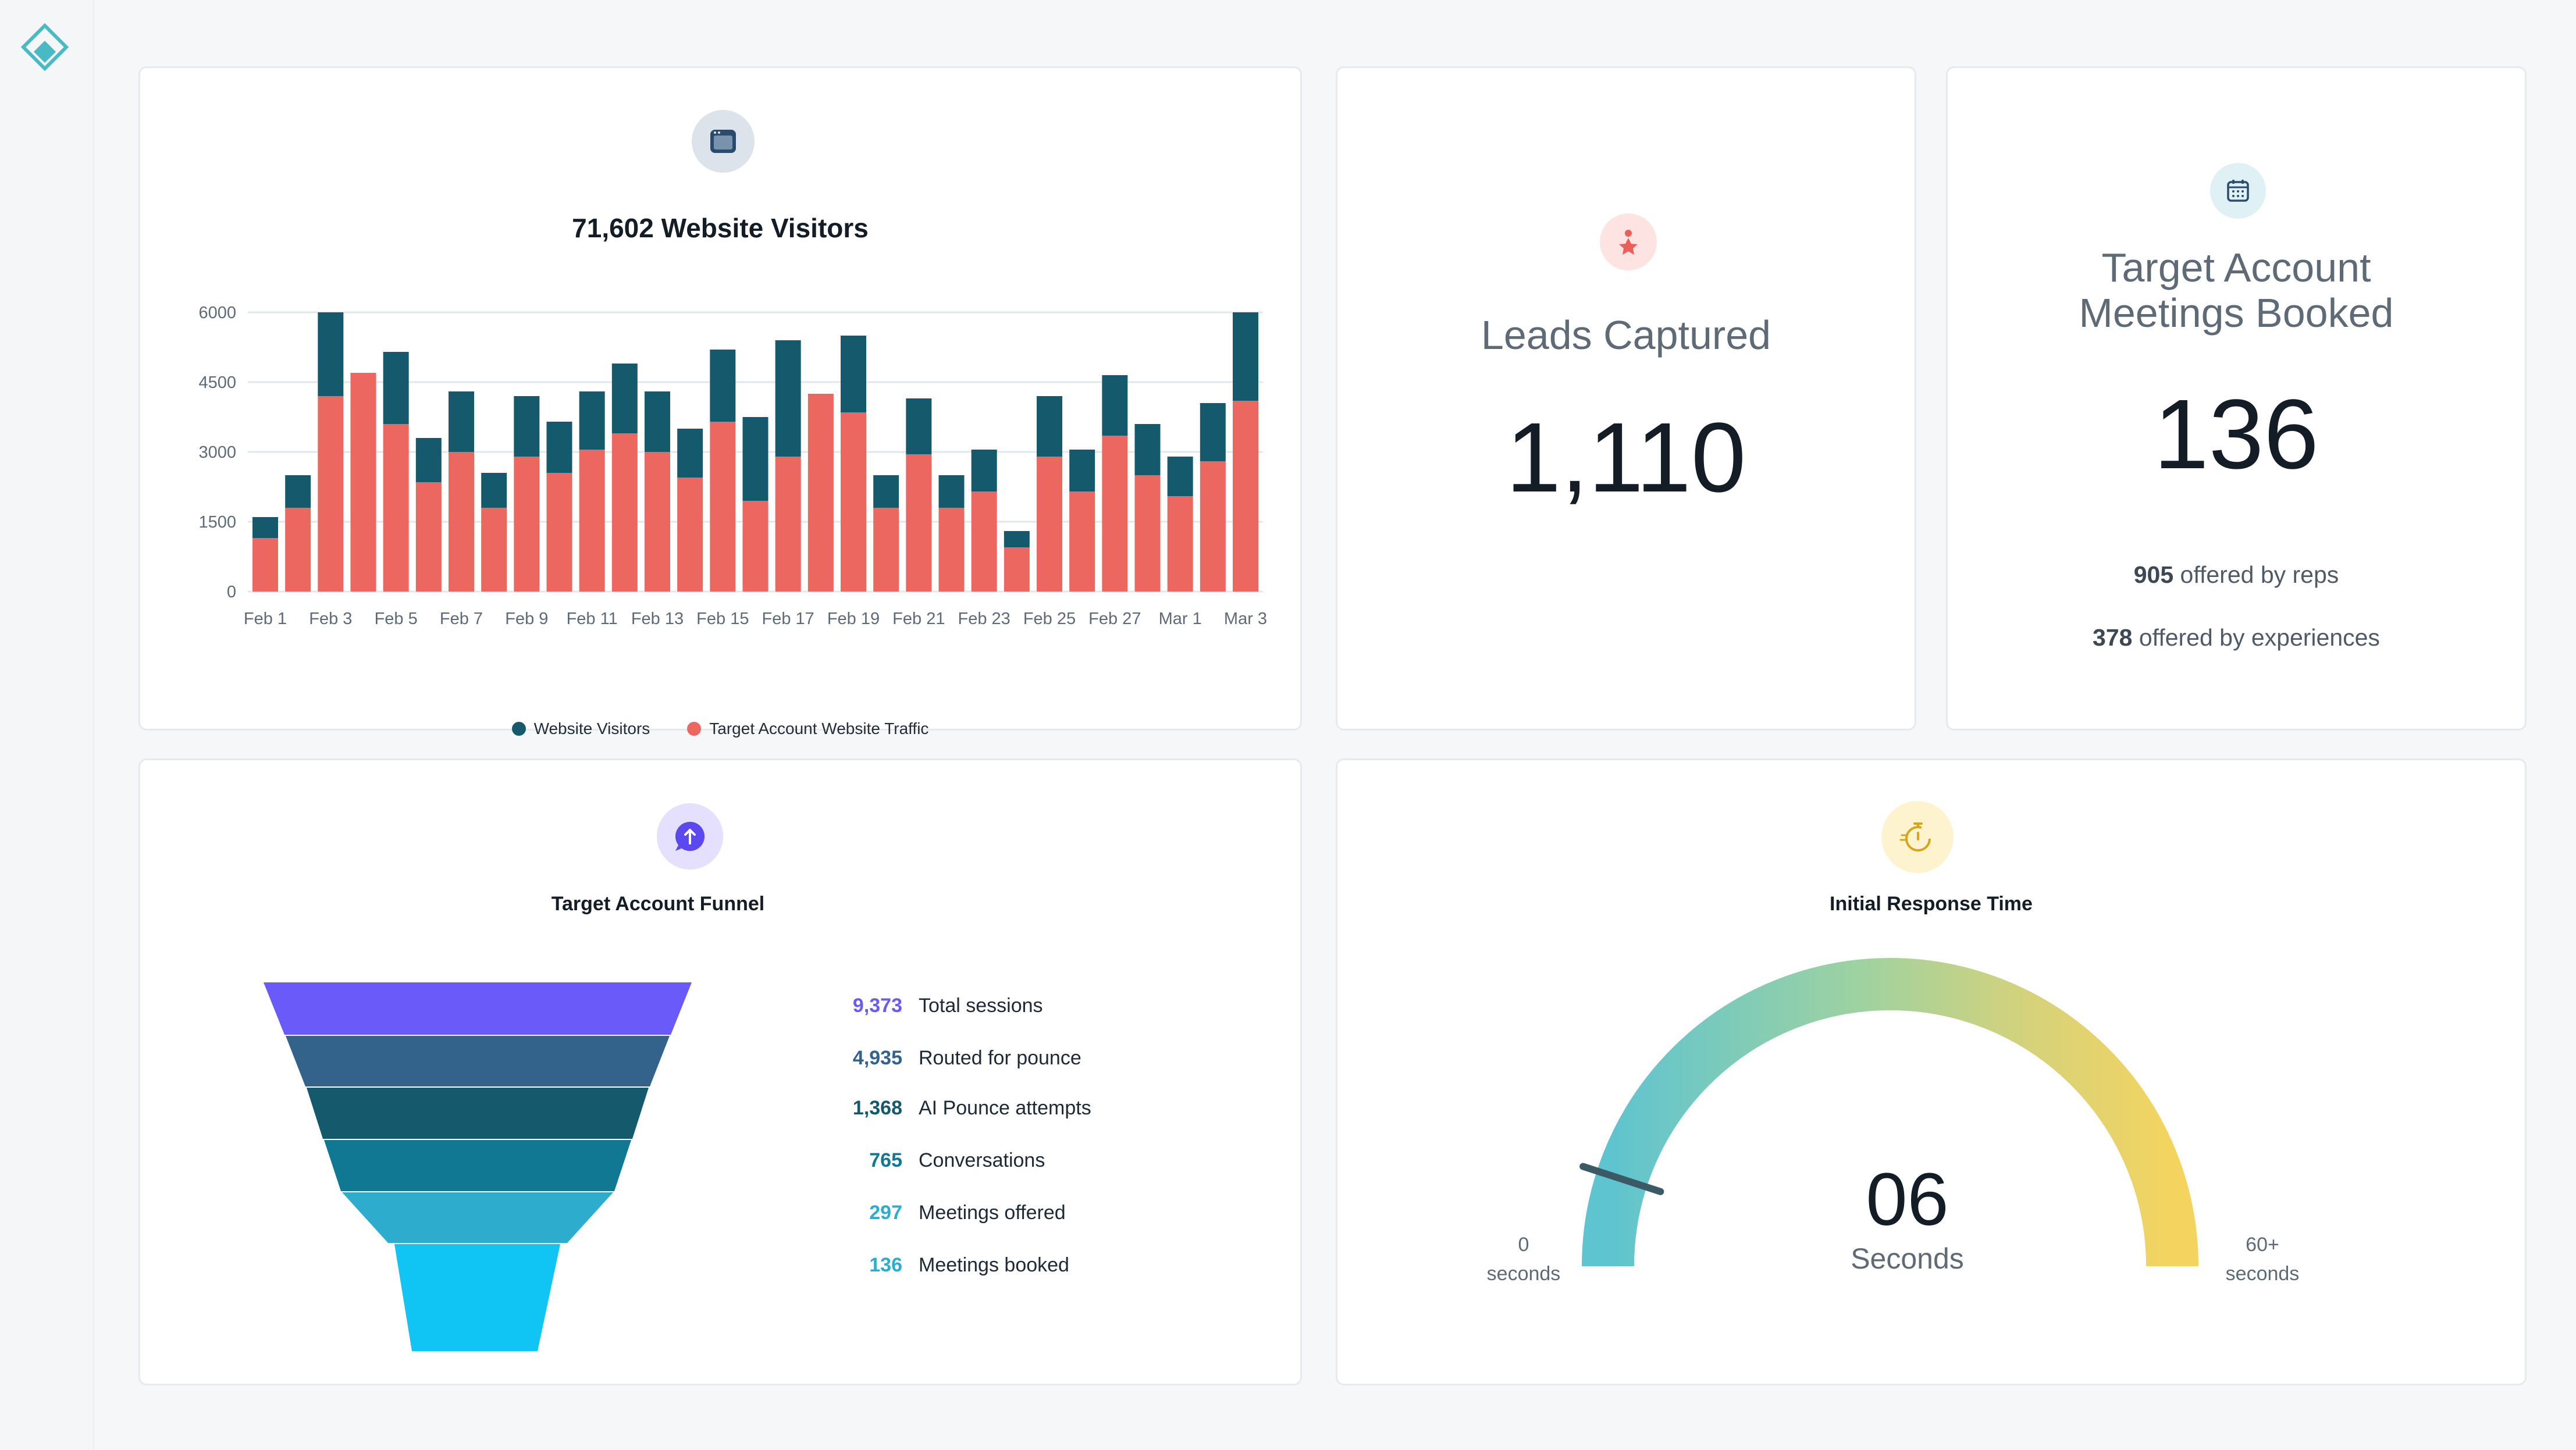  I want to click on x-tick-label: Feb 25, so click(1050, 619).